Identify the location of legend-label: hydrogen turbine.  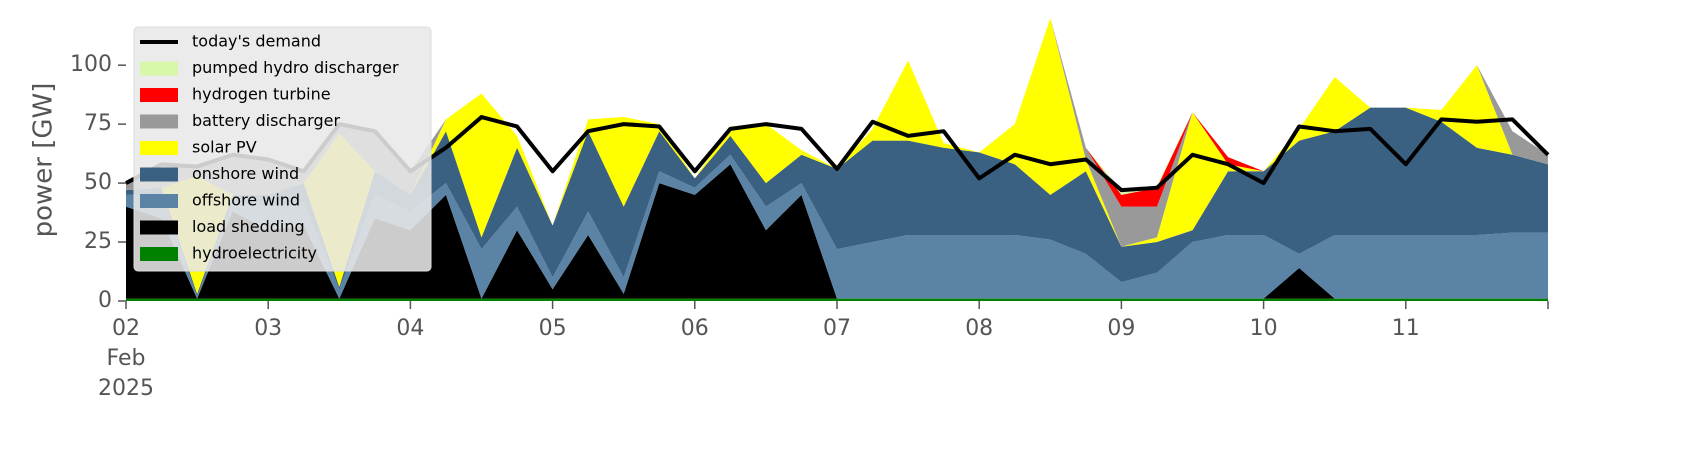
(261, 94).